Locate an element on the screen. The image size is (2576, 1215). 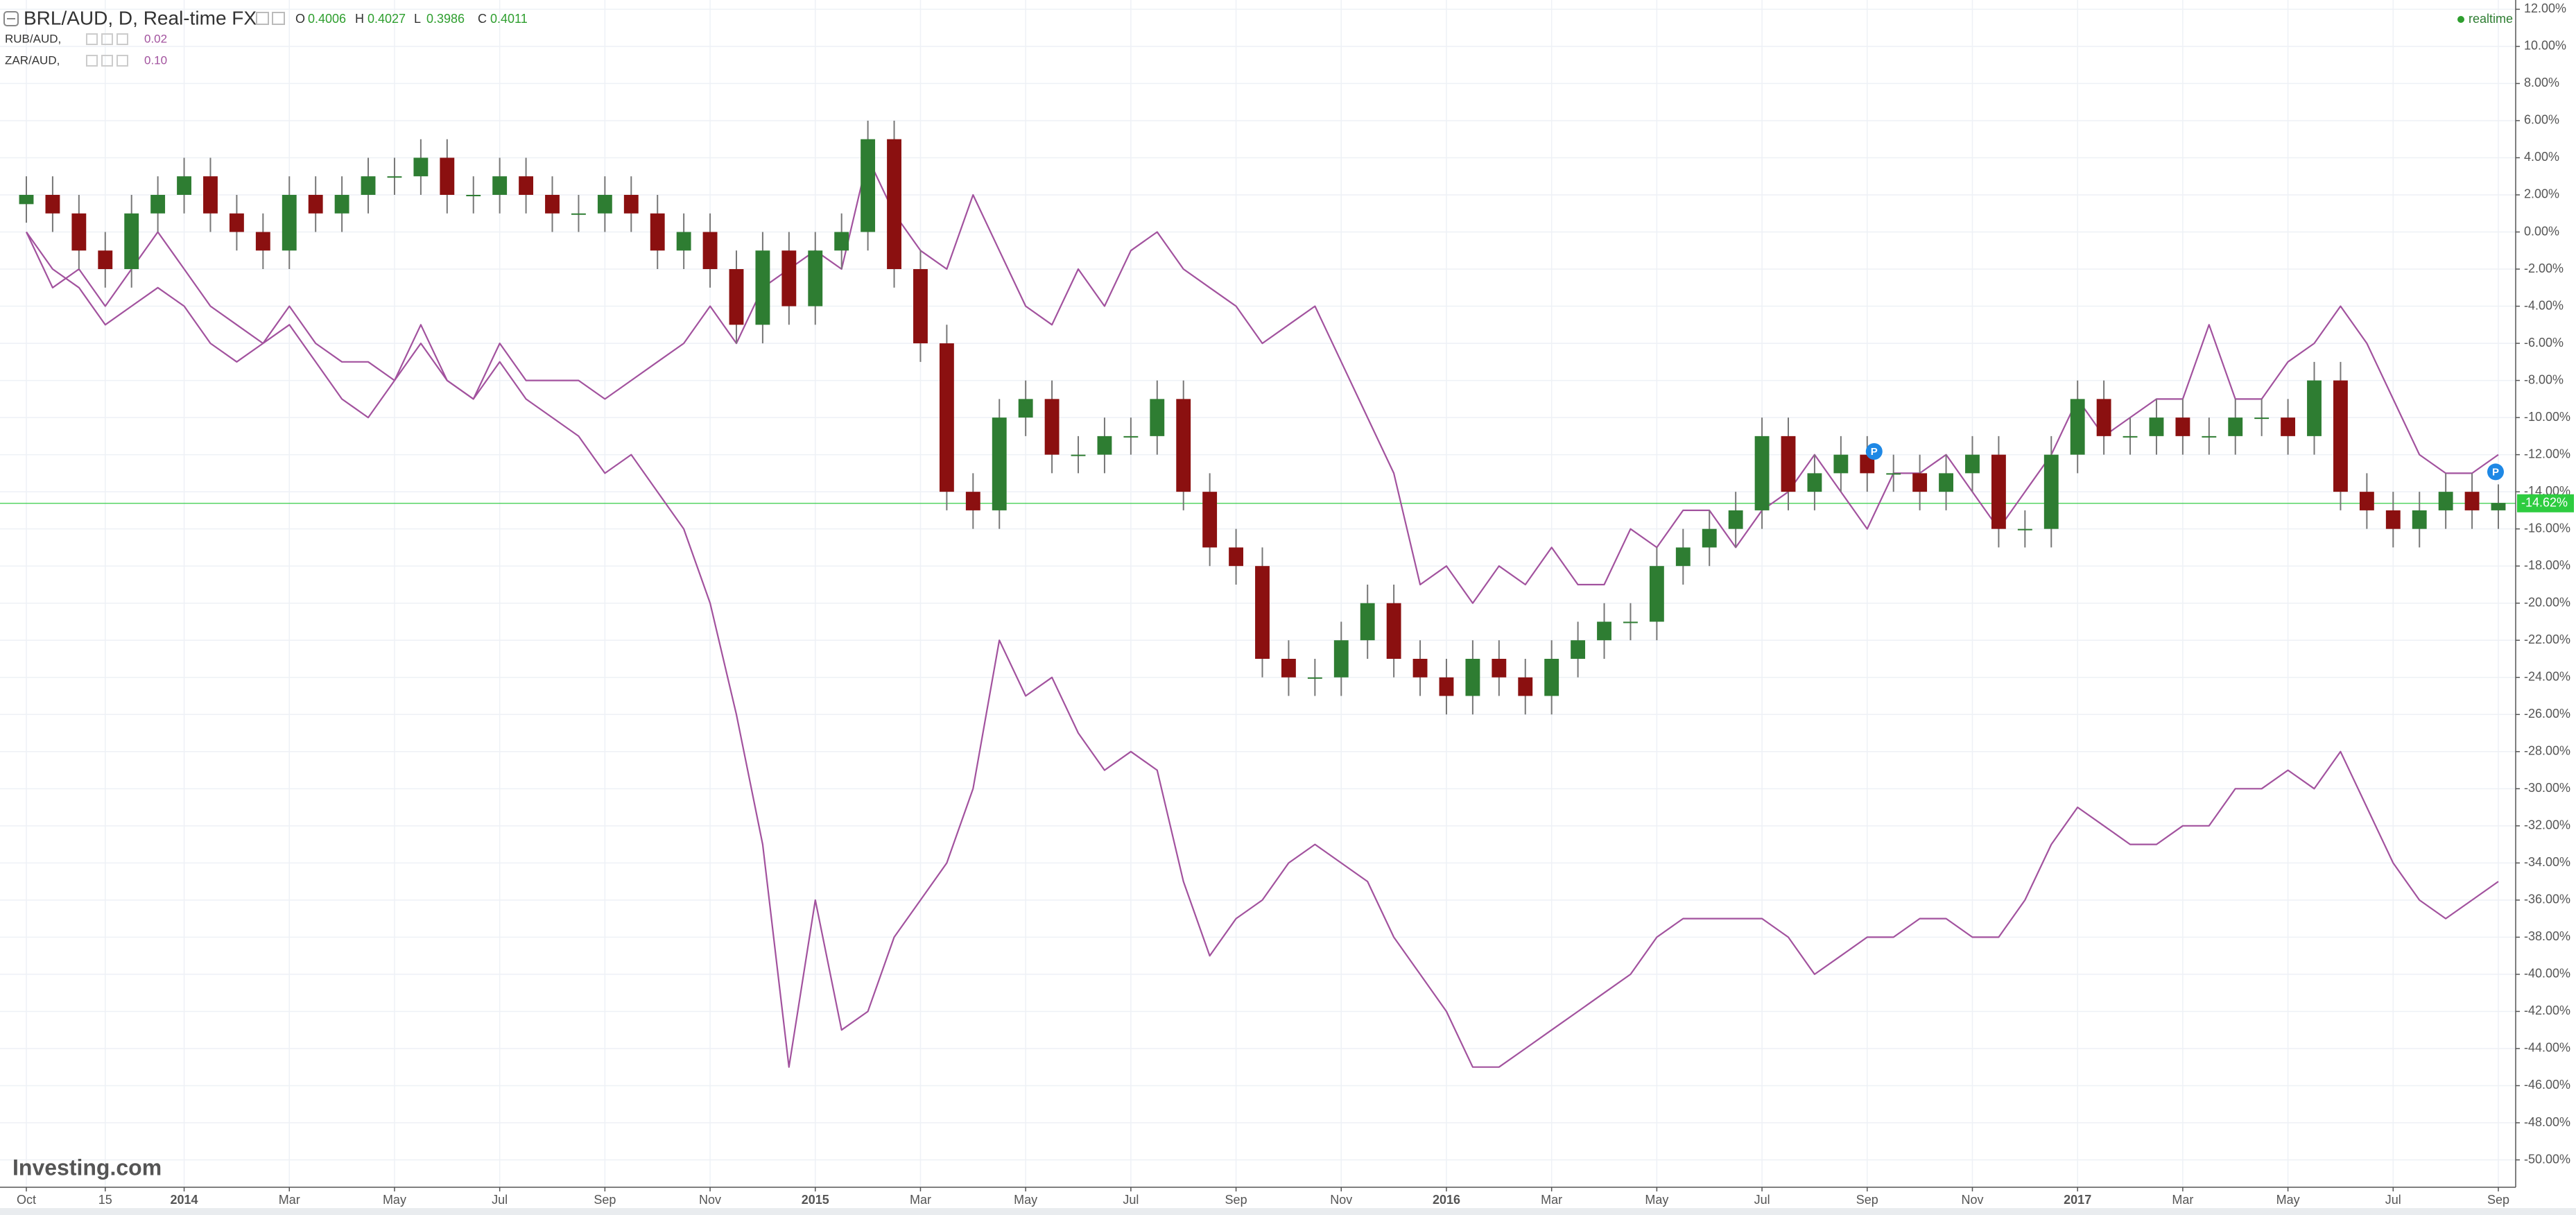
last-price-label: -14.62% is located at coordinates (2544, 502).